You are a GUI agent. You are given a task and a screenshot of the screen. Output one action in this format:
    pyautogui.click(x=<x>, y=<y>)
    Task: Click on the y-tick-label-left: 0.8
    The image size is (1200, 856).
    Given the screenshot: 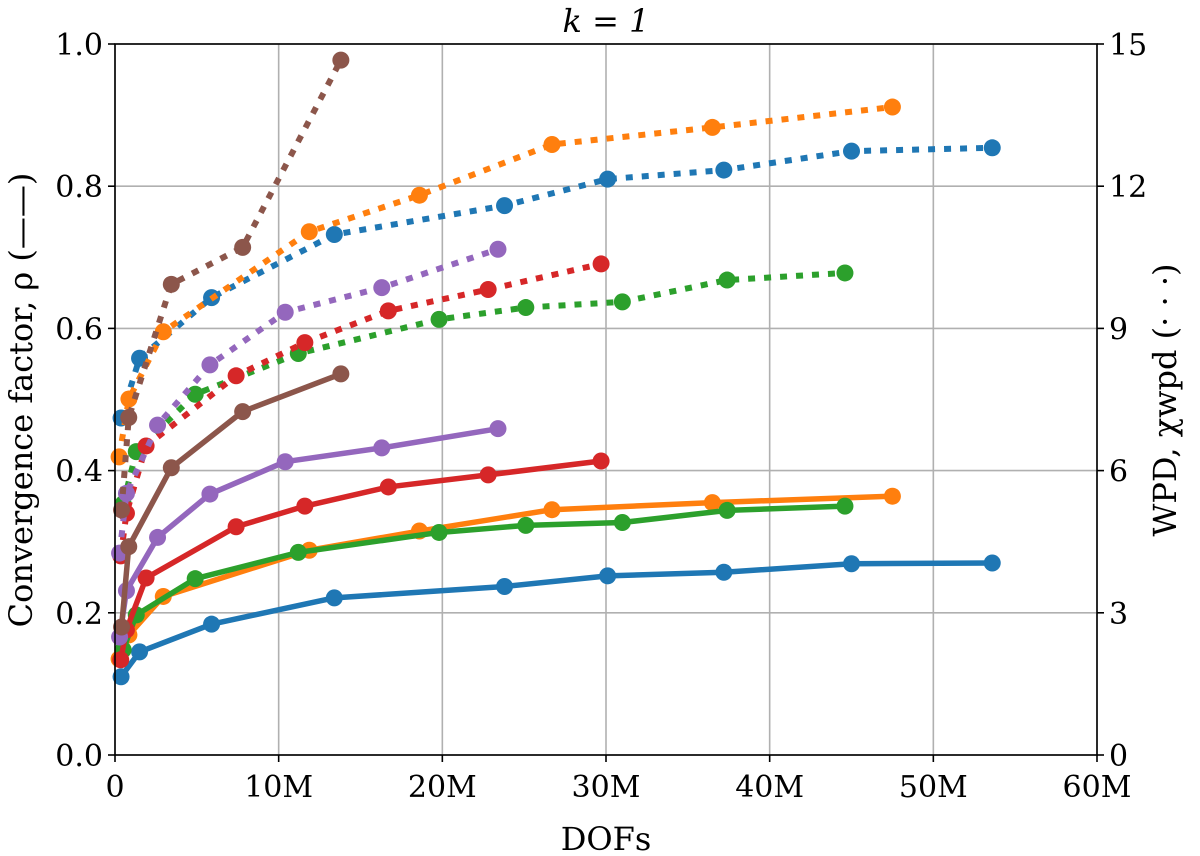 What is the action you would take?
    pyautogui.click(x=79, y=187)
    